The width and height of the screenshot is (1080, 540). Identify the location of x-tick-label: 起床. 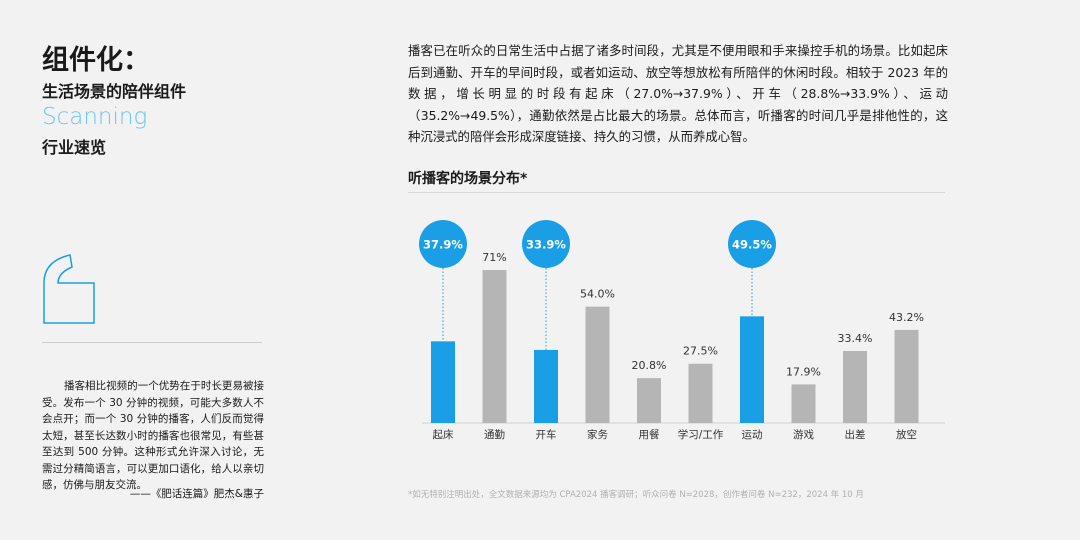
(443, 434).